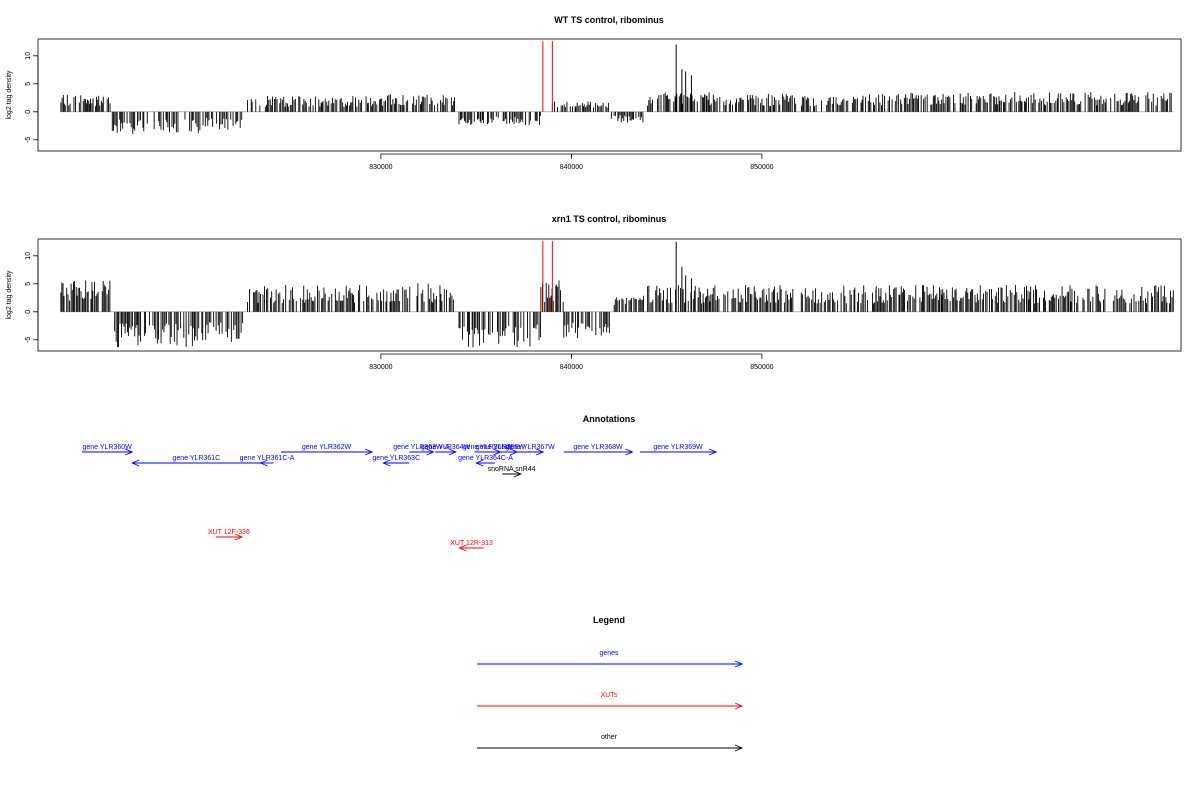  I want to click on feature-label: XUT 12R-313, so click(471, 543).